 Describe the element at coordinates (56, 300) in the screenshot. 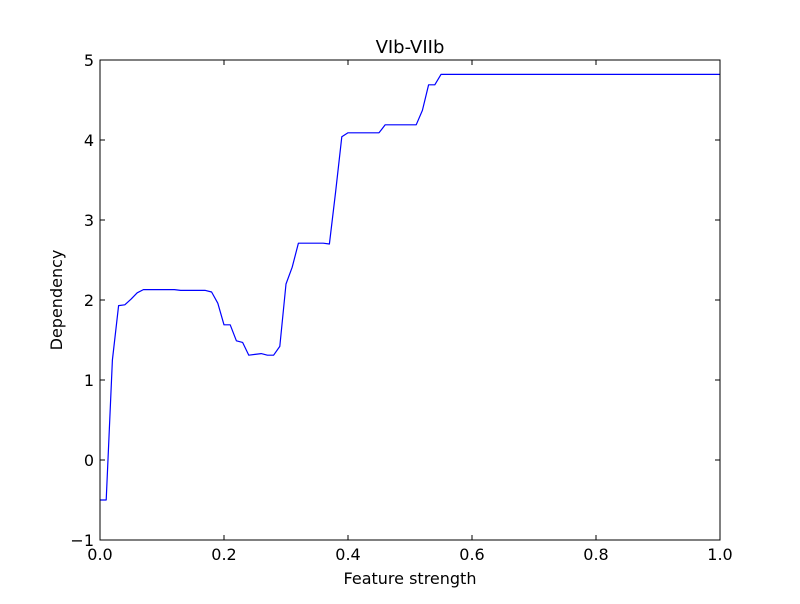

I see `y-axis-label: Dependency` at that location.